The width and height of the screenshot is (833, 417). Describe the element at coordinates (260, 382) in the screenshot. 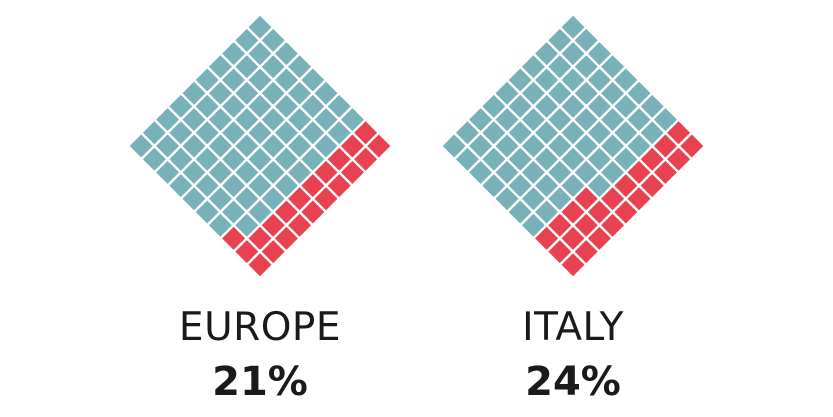

I see `region-value-europe: 21%` at that location.